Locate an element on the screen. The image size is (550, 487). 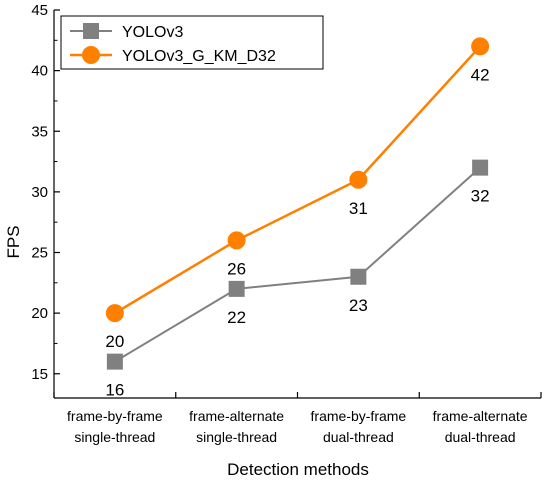
x-category-label: frame-by-frame dual-thread is located at coordinates (359, 426).